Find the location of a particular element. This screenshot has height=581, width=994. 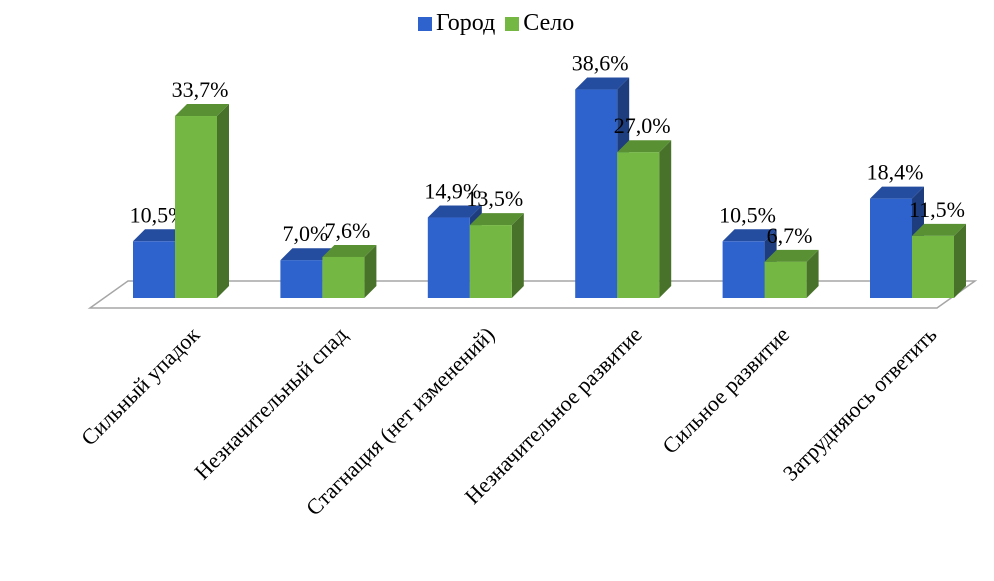

data-label-selo-0: 33,7% is located at coordinates (200, 89).